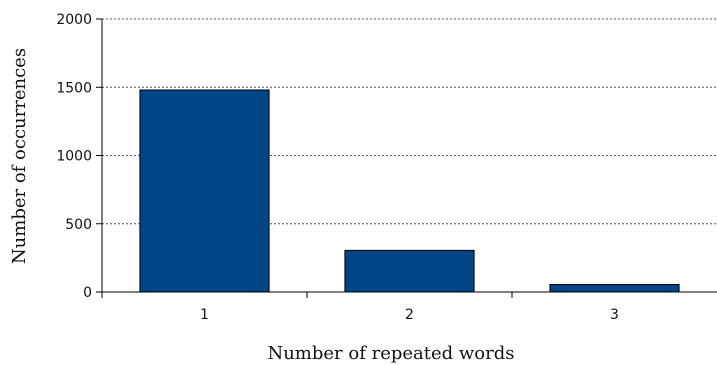 The height and width of the screenshot is (365, 717). I want to click on y-tick-label: 2000, so click(74, 20).